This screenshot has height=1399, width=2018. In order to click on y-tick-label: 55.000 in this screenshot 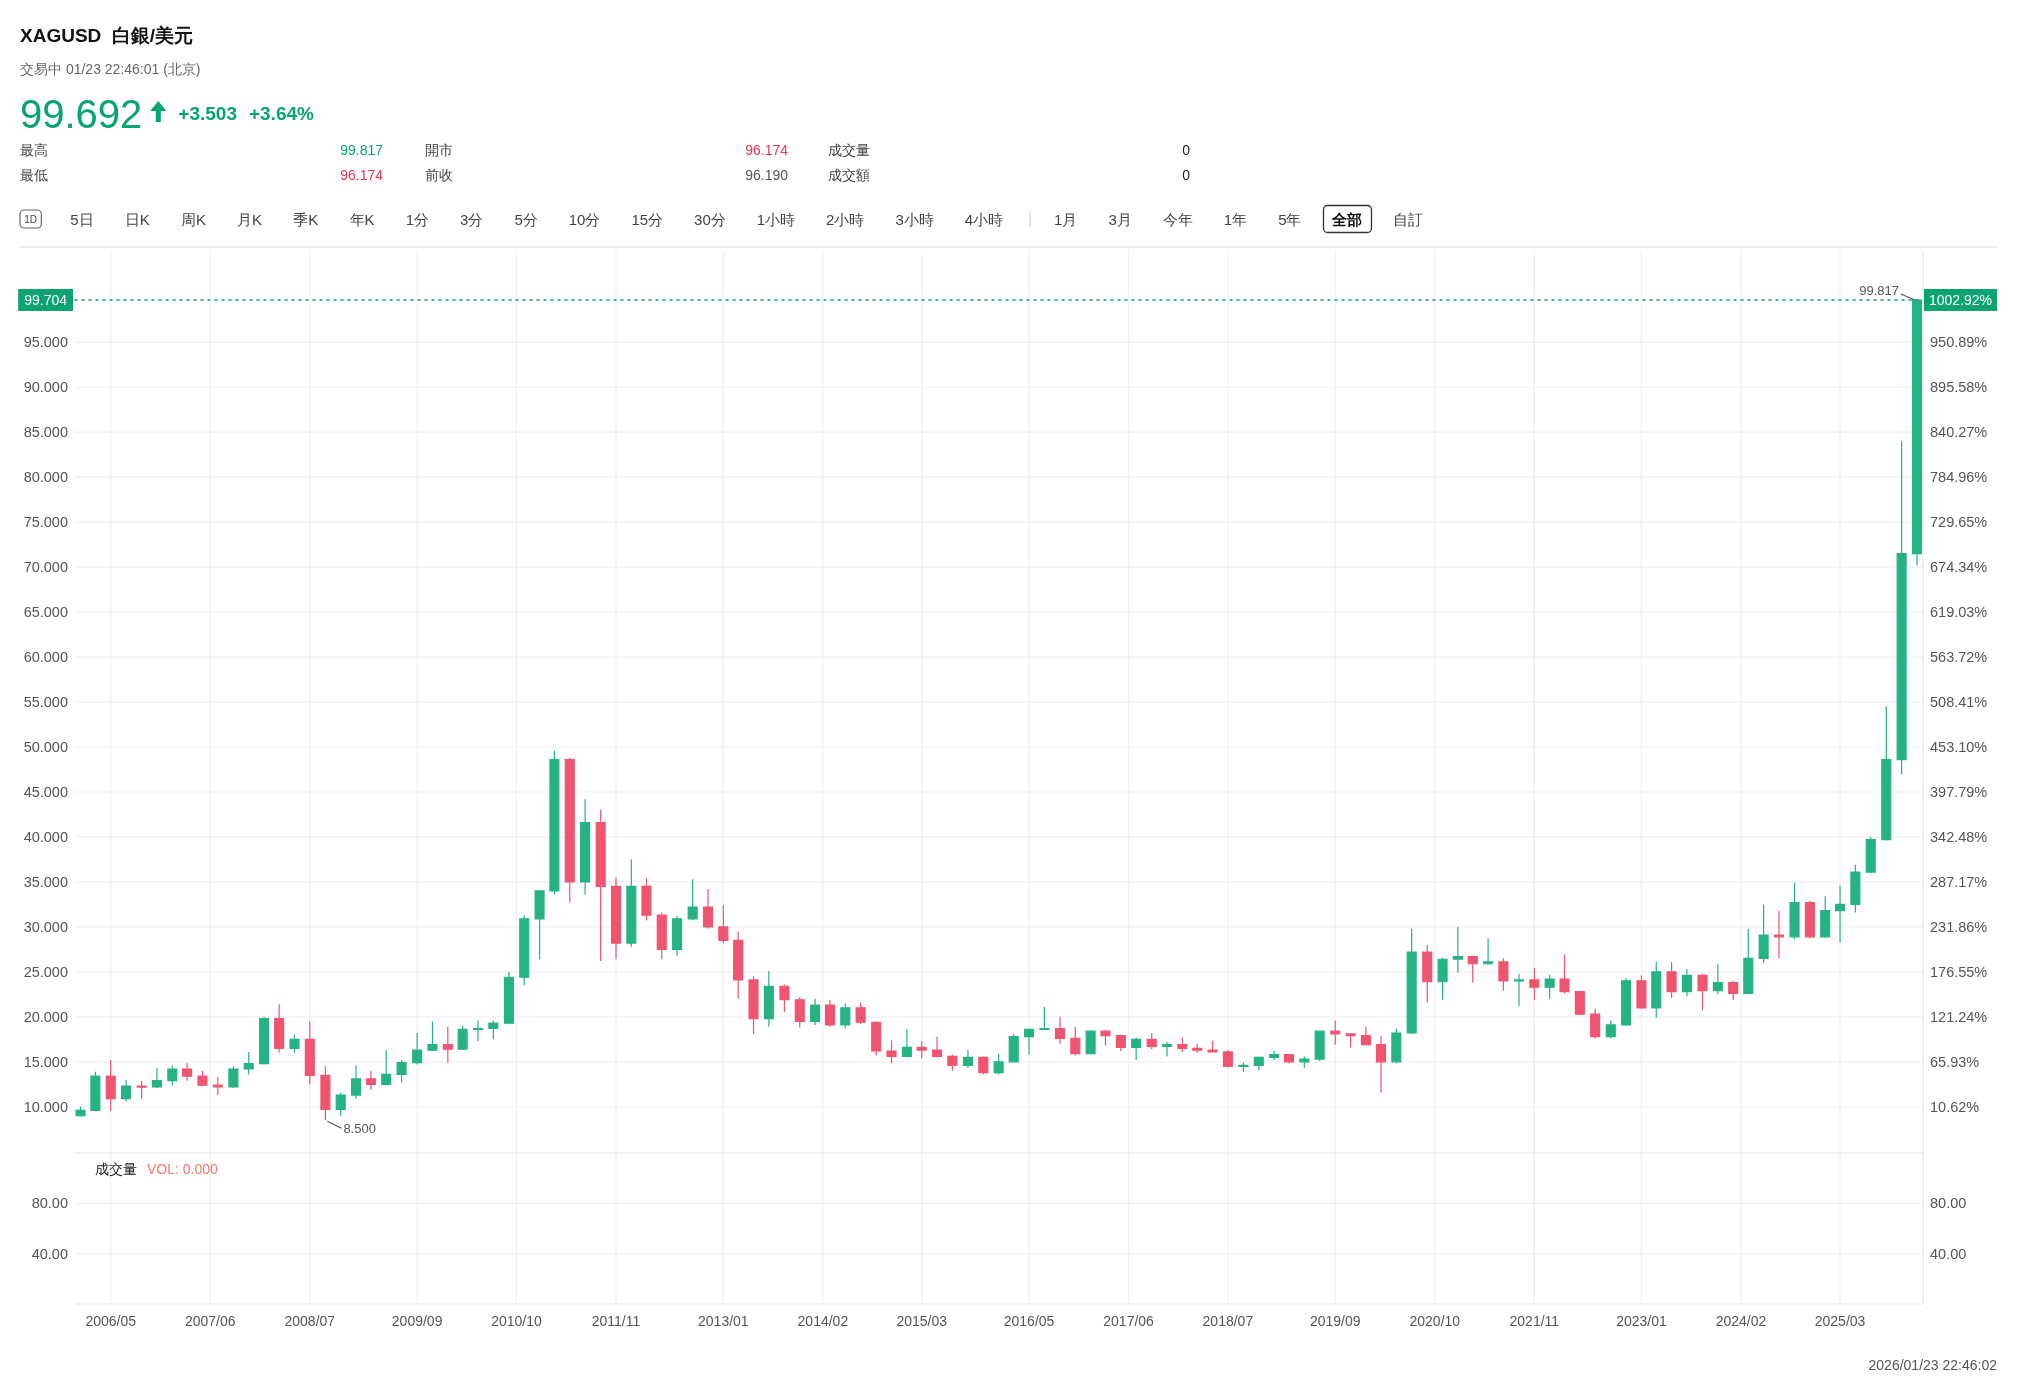, I will do `click(45, 702)`.